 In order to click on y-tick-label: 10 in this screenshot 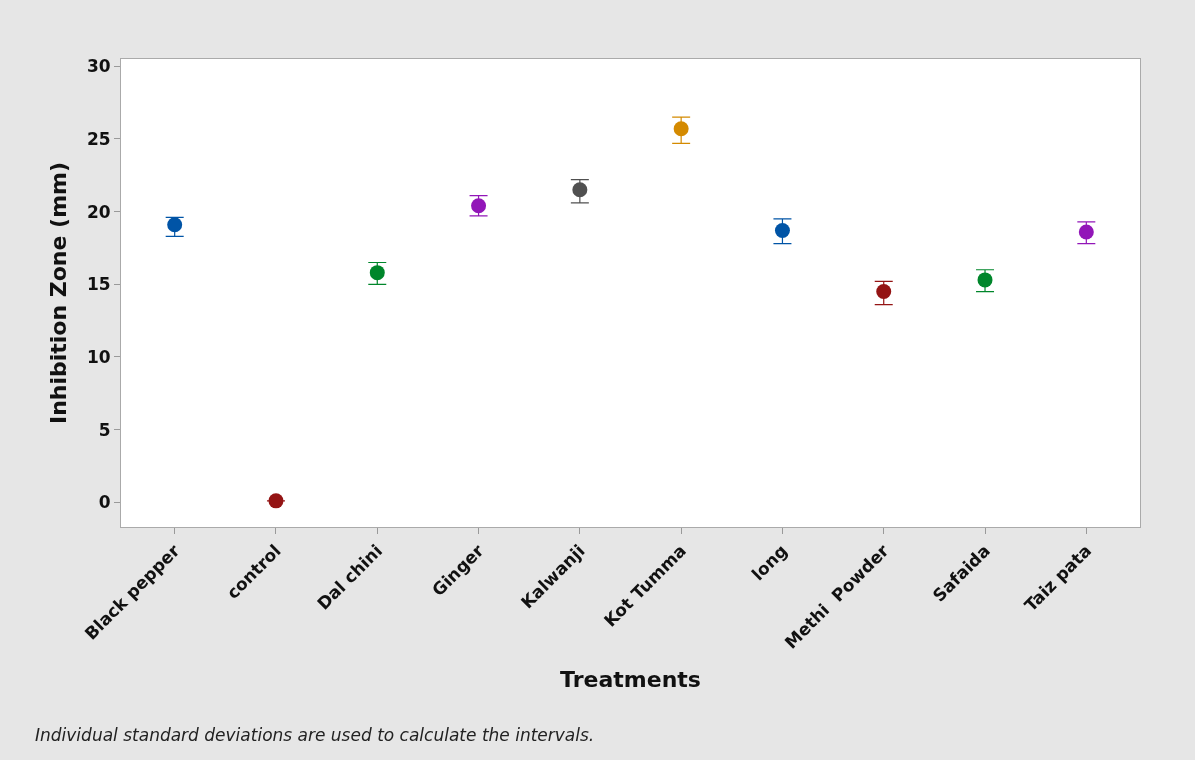, I will do `click(98, 356)`.